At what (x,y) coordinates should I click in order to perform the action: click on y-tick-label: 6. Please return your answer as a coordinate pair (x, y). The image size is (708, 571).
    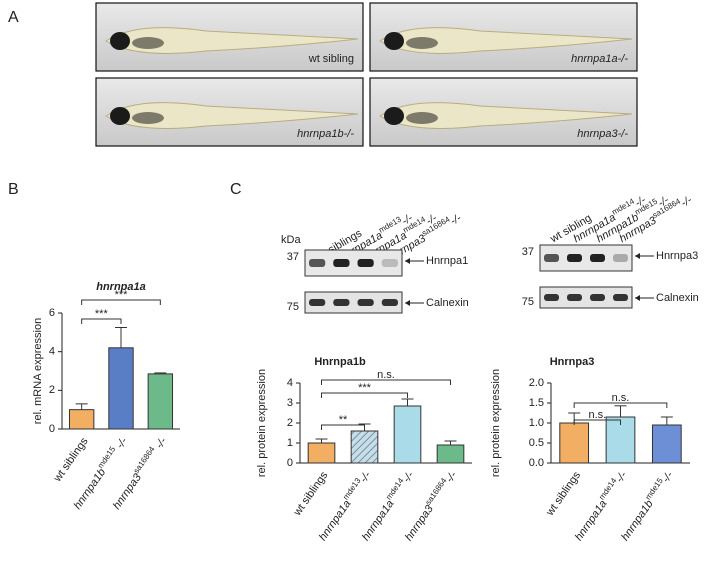
    Looking at the image, I should click on (52, 313).